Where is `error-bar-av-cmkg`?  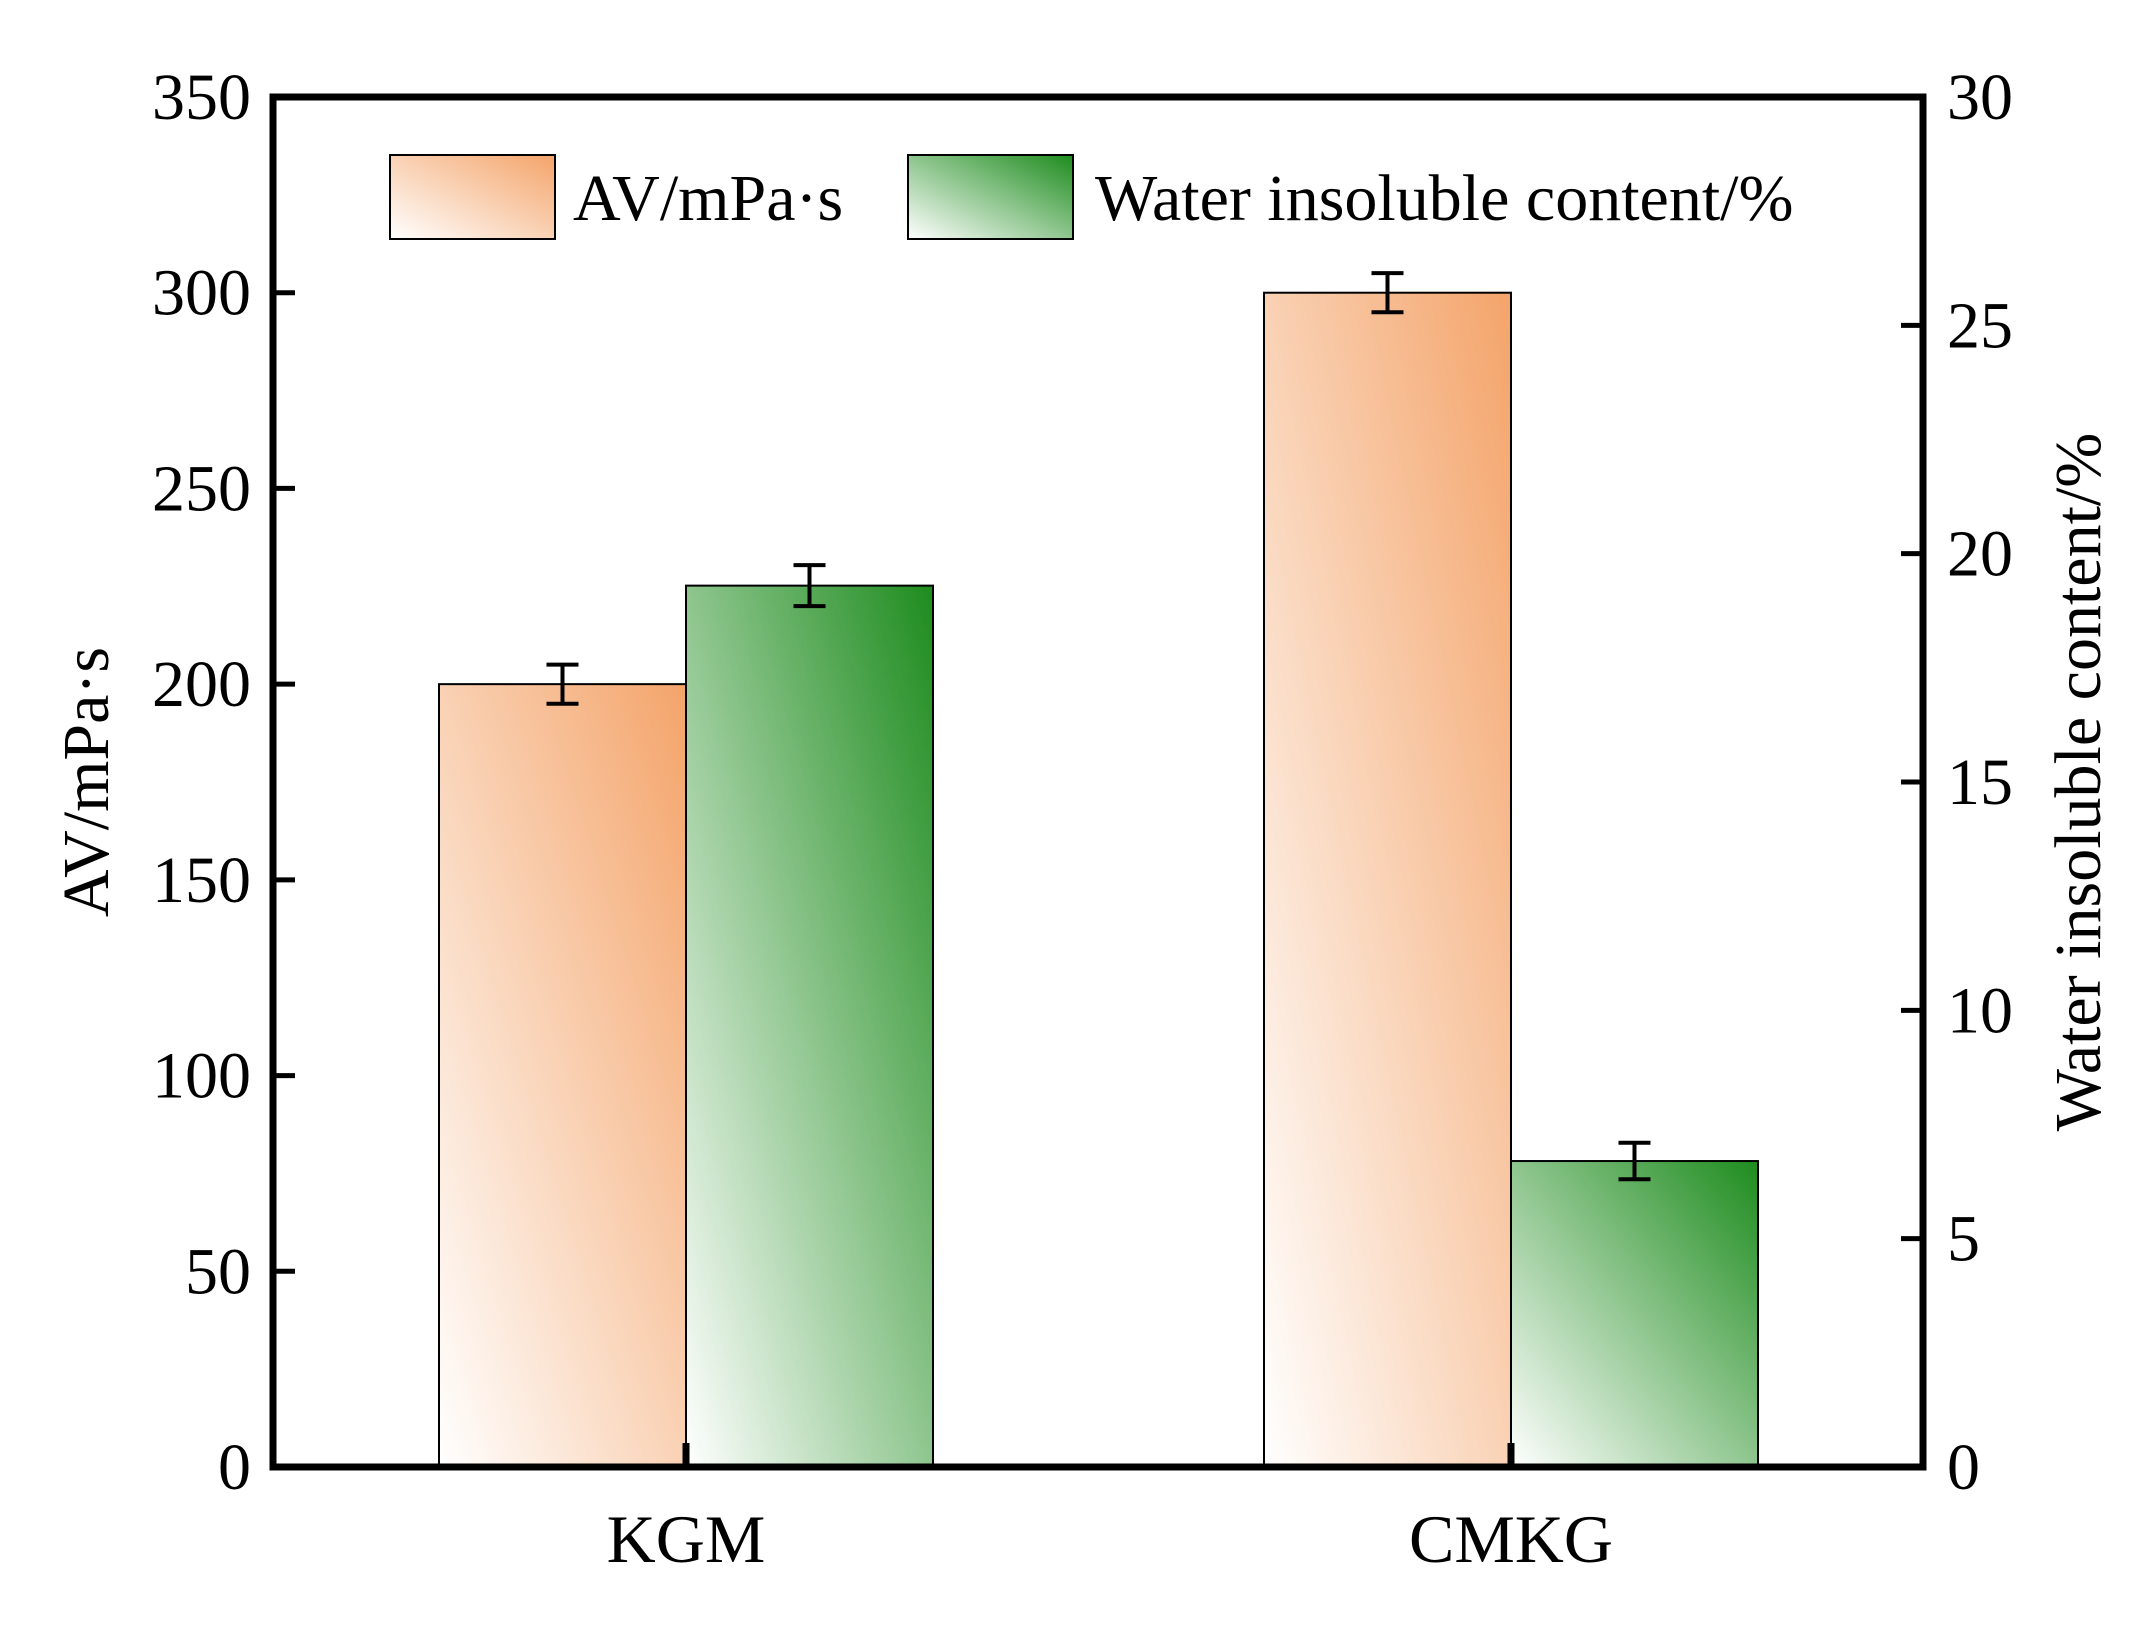 error-bar-av-cmkg is located at coordinates (1387, 293).